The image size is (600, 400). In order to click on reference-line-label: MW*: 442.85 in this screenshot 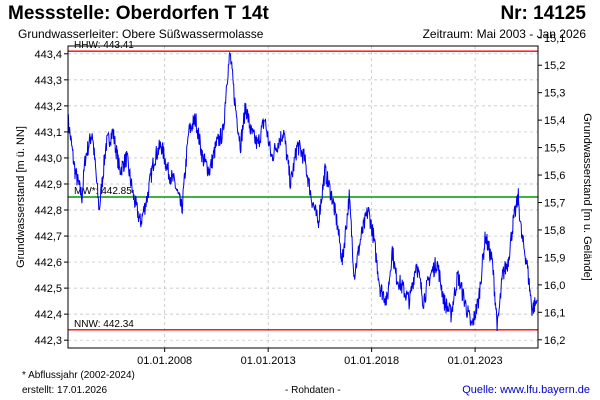, I will do `click(103, 191)`.